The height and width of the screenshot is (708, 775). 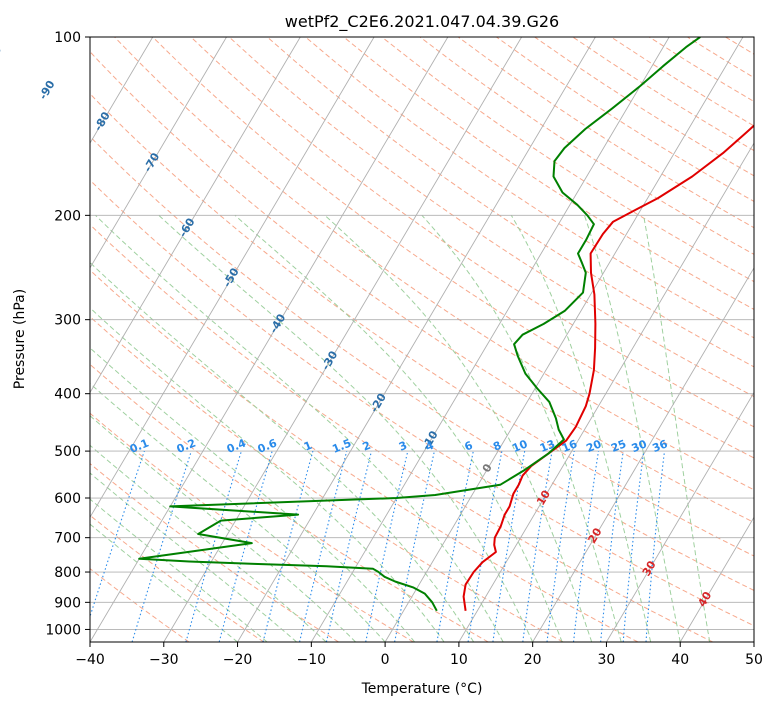 I want to click on annotation-label: 0.1, so click(x=139, y=446).